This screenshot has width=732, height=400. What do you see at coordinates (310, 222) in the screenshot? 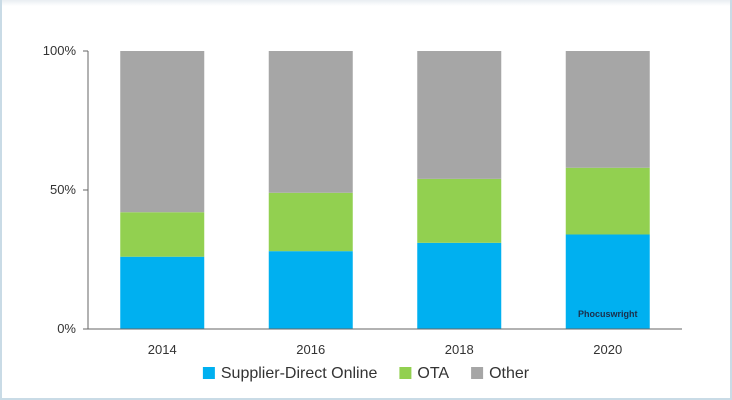
I see `bar-ota-2016` at bounding box center [310, 222].